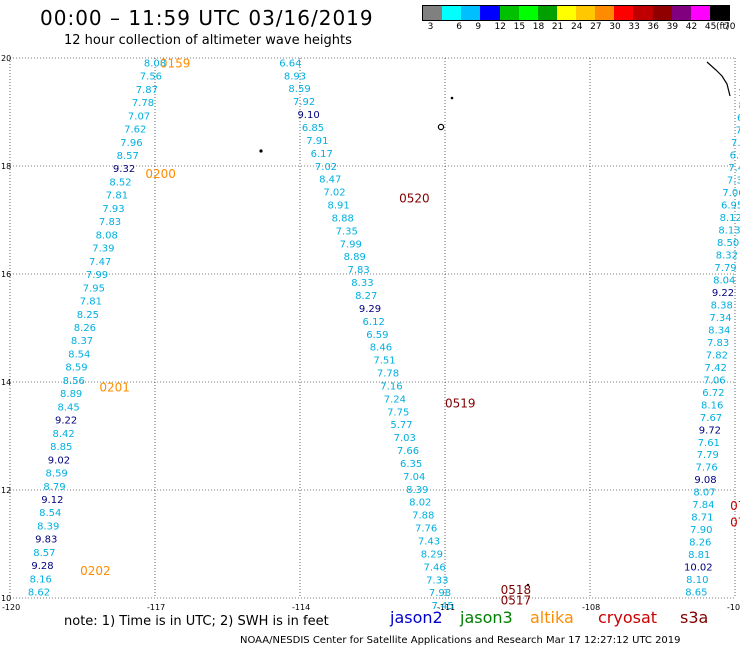  I want to click on colorbar-label: (ft), so click(723, 27).